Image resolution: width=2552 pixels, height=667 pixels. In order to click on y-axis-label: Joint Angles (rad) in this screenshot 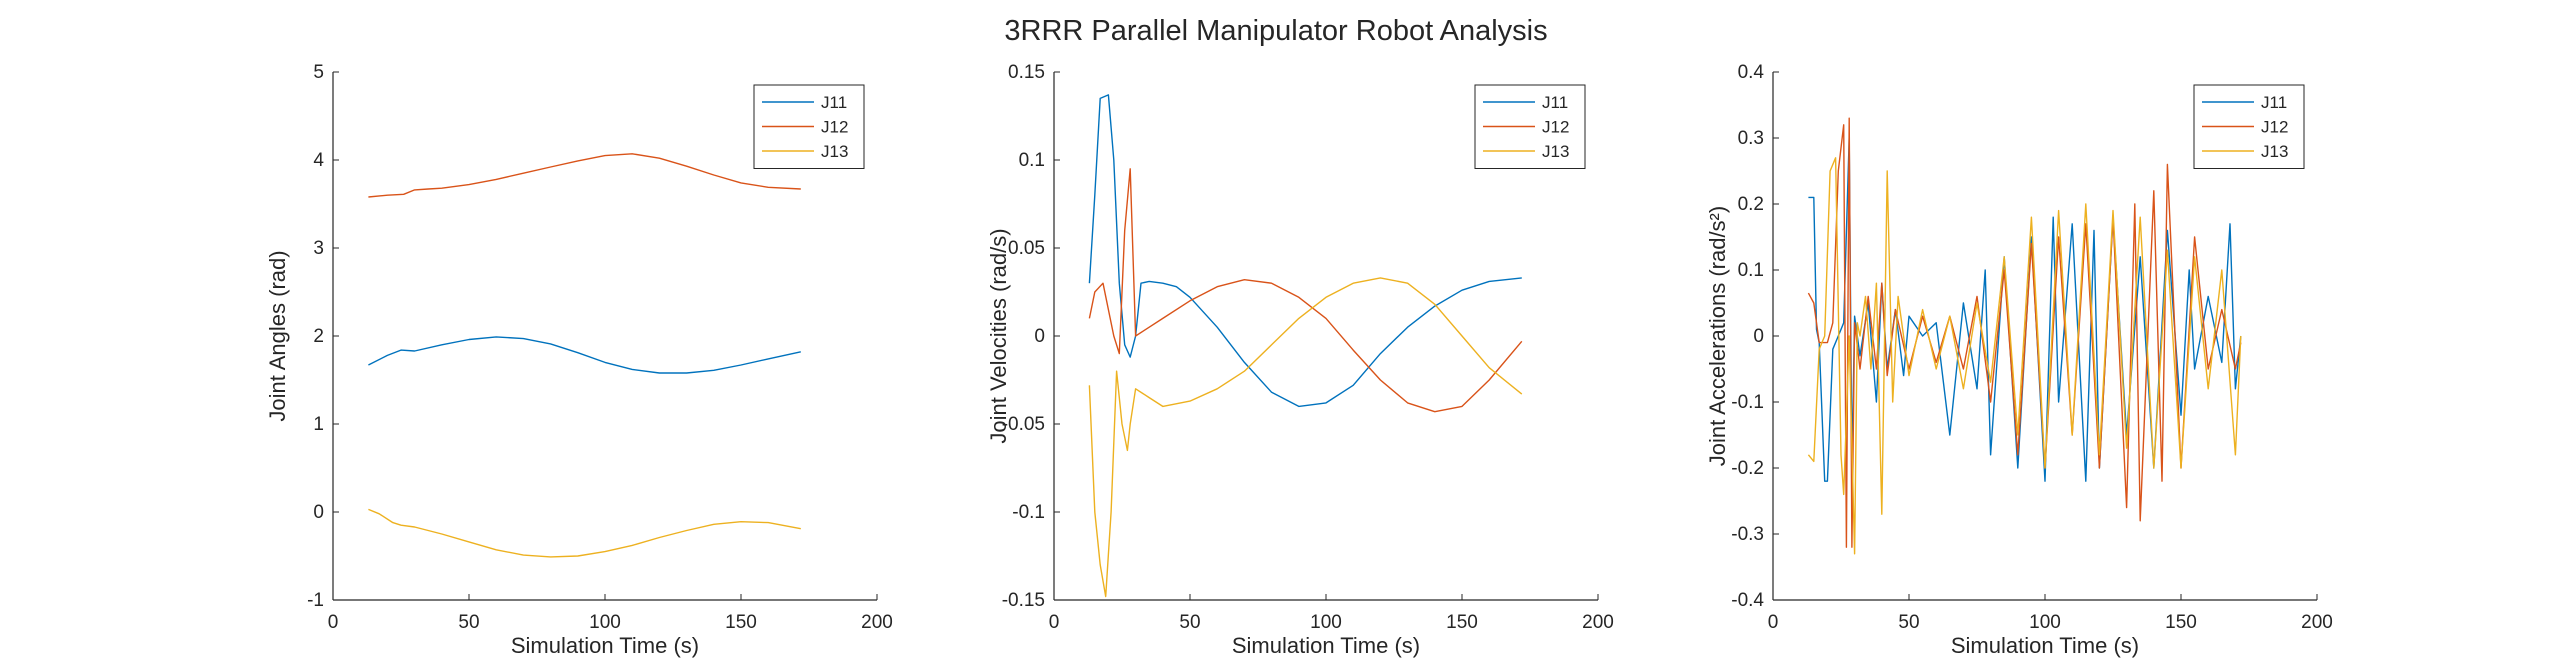, I will do `click(277, 335)`.